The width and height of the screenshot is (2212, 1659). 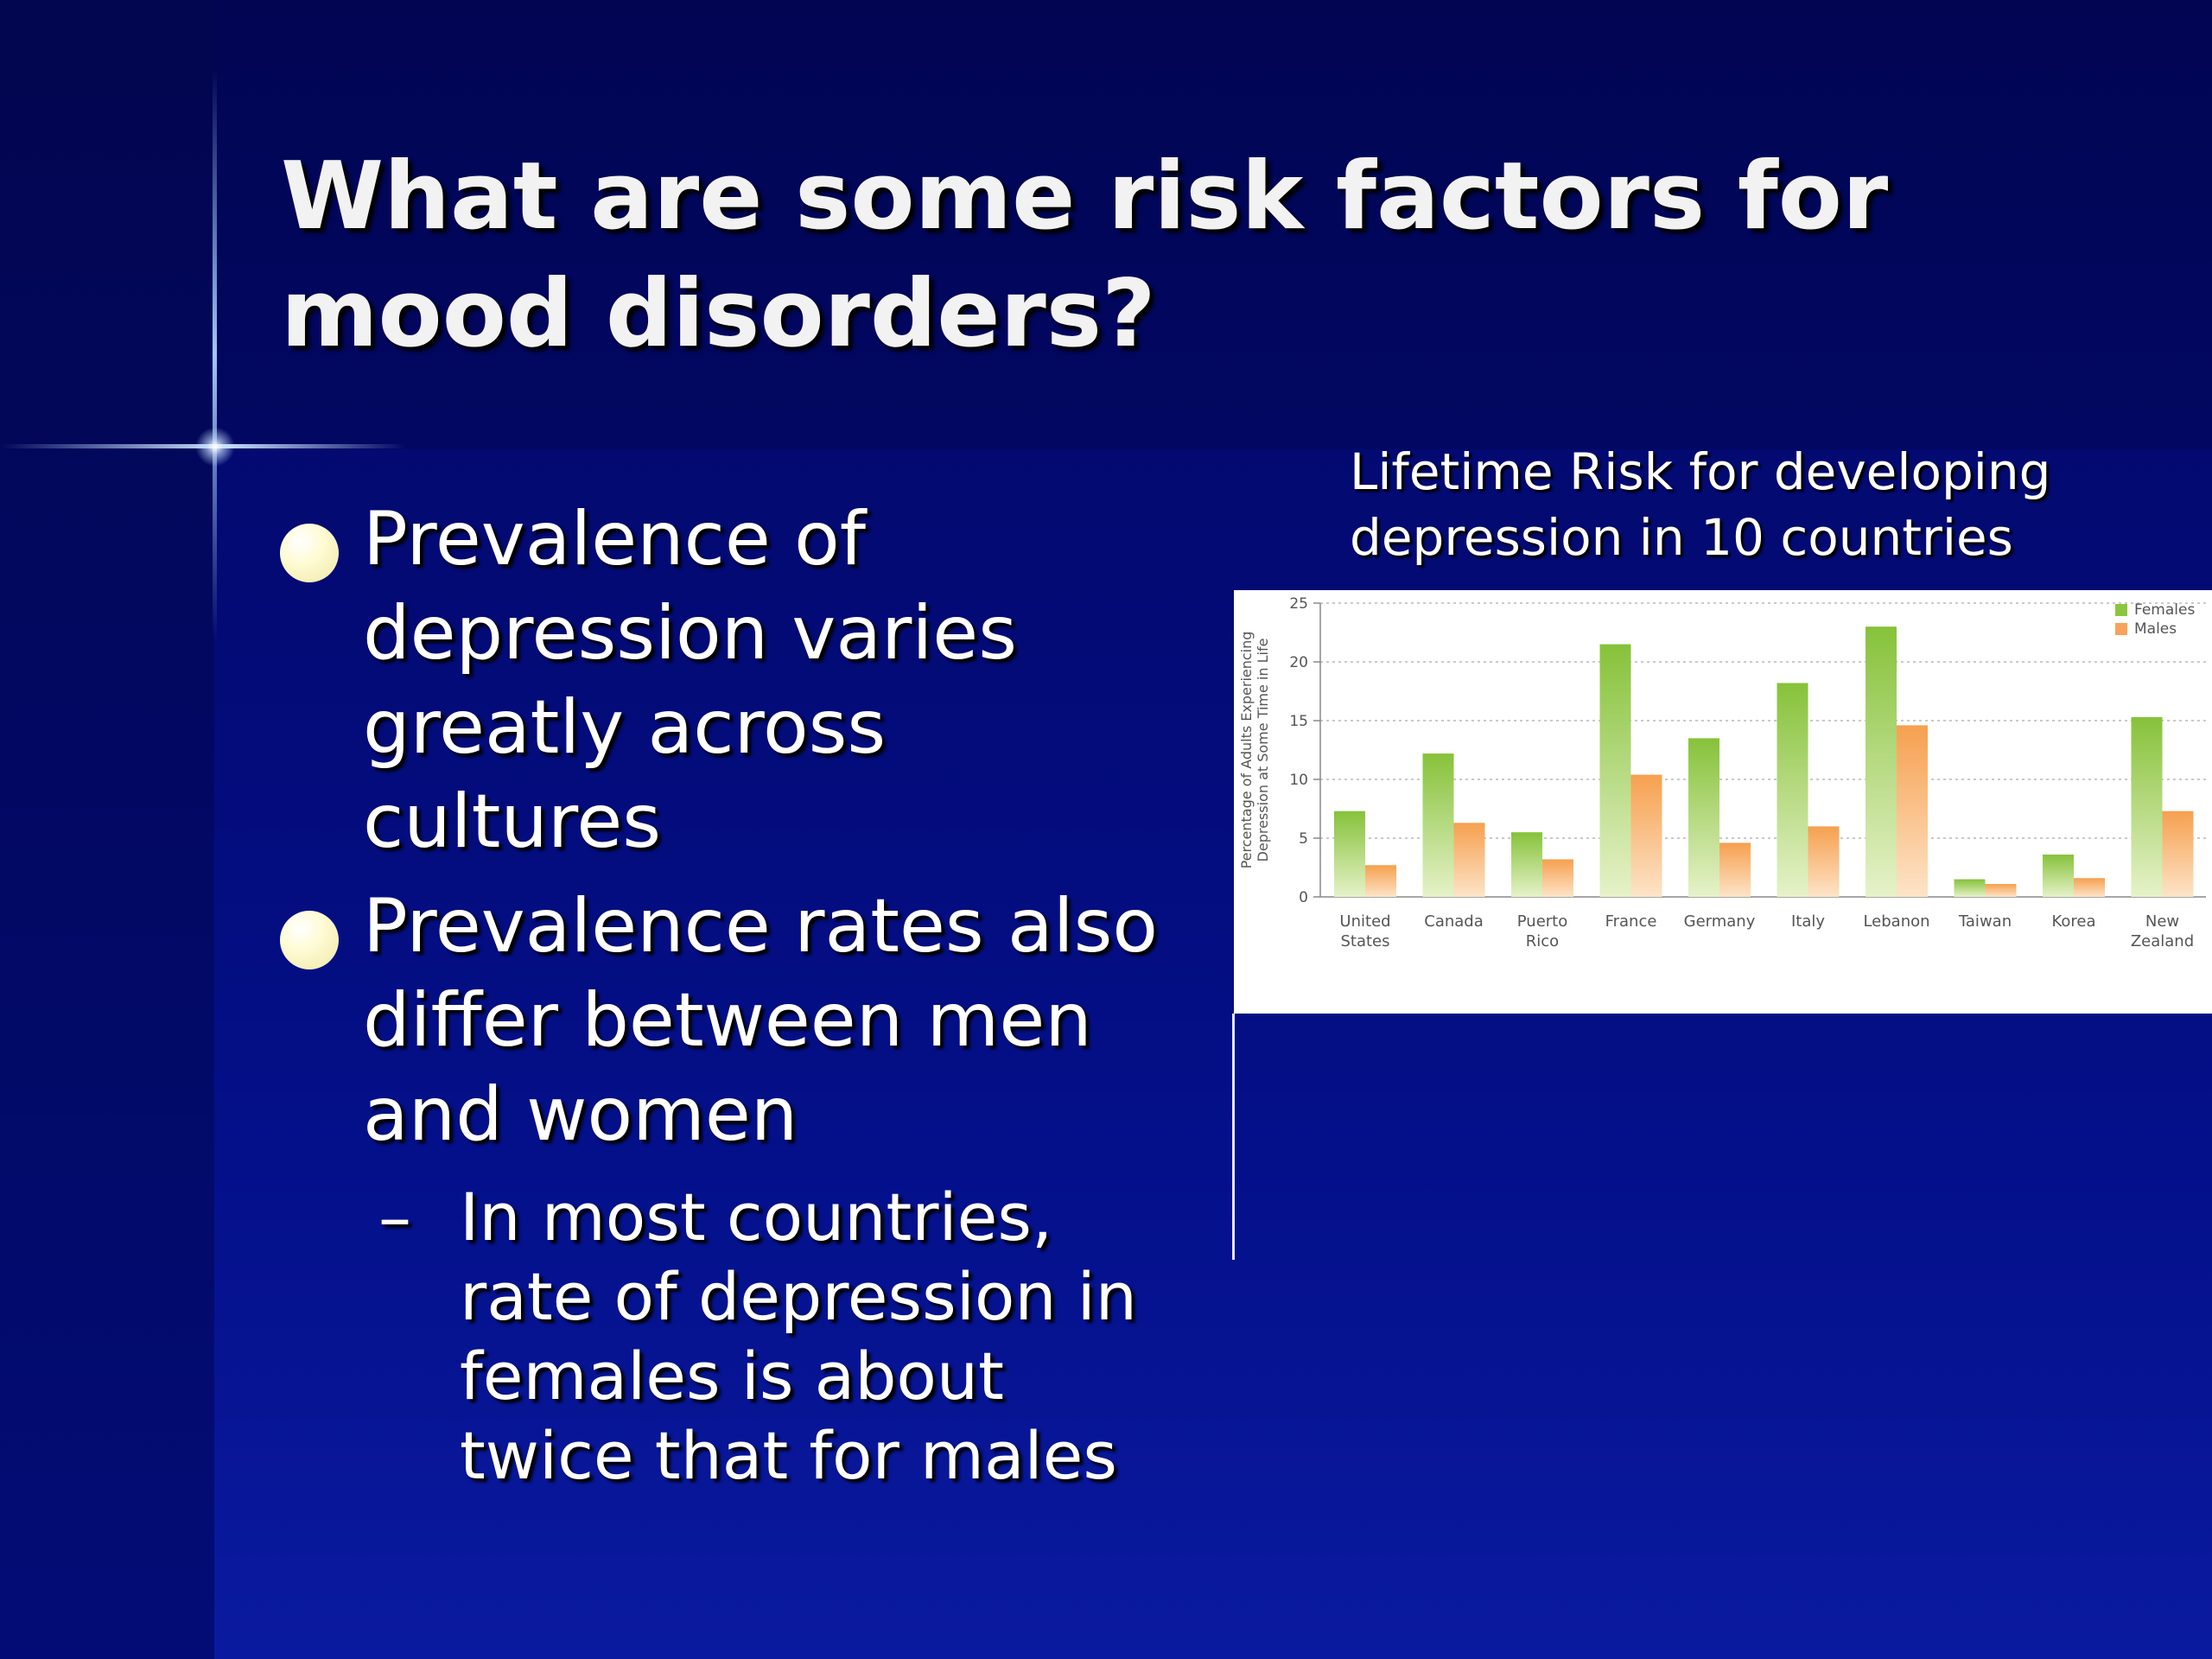 What do you see at coordinates (1303, 839) in the screenshot?
I see `y-tick-label: 5` at bounding box center [1303, 839].